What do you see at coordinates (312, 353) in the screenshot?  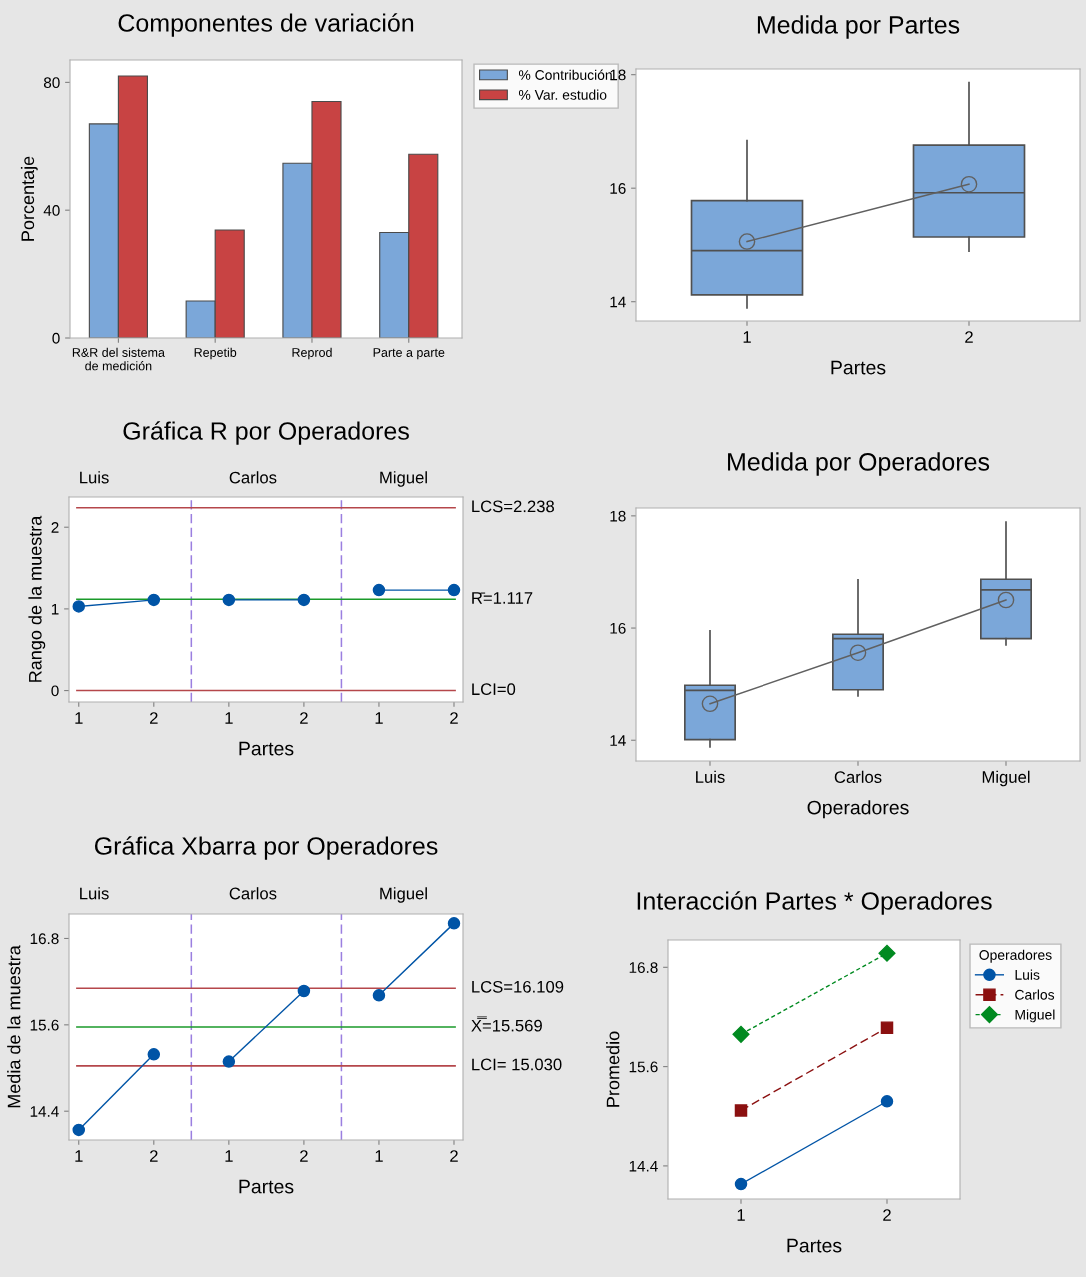 I see `x-tick-label: Reprod` at bounding box center [312, 353].